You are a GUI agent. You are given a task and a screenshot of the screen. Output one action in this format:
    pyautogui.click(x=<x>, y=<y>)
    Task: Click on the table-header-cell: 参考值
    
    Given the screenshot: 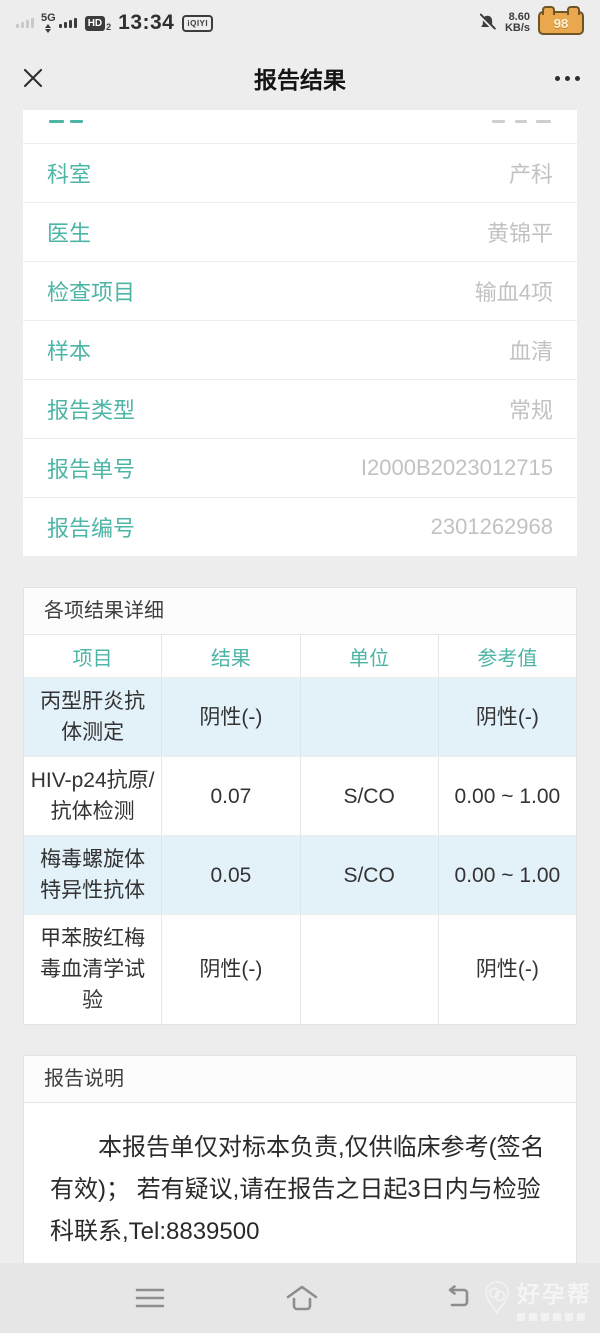 What is the action you would take?
    pyautogui.click(x=506, y=656)
    